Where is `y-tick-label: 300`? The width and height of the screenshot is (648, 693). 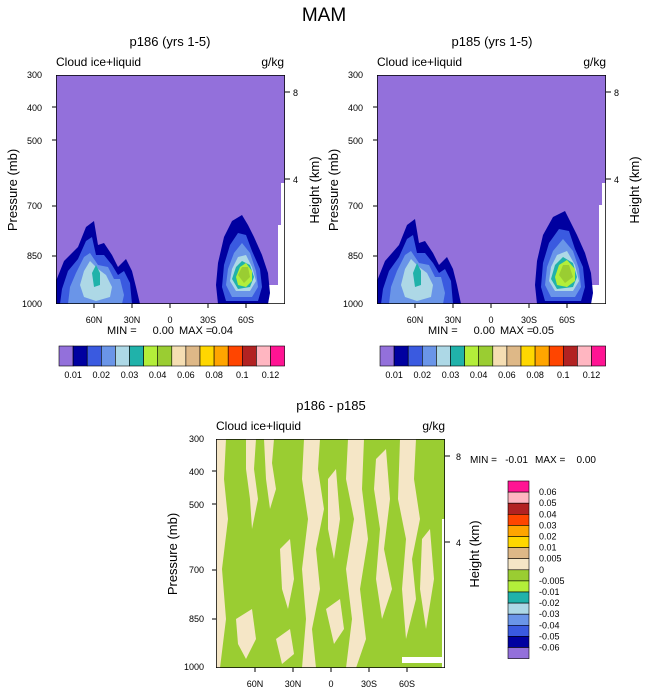
y-tick-label: 300 is located at coordinates (196, 439).